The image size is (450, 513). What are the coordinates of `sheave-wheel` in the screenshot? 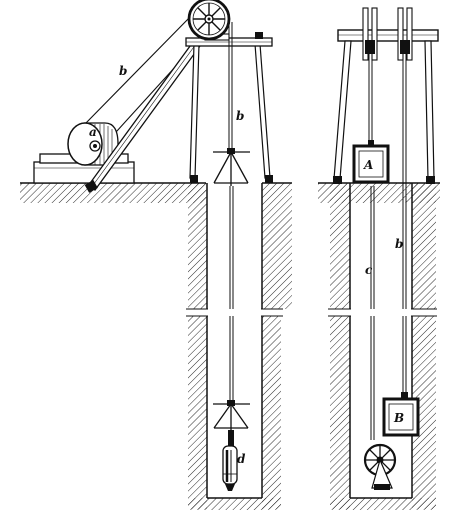 It's located at (209, 20).